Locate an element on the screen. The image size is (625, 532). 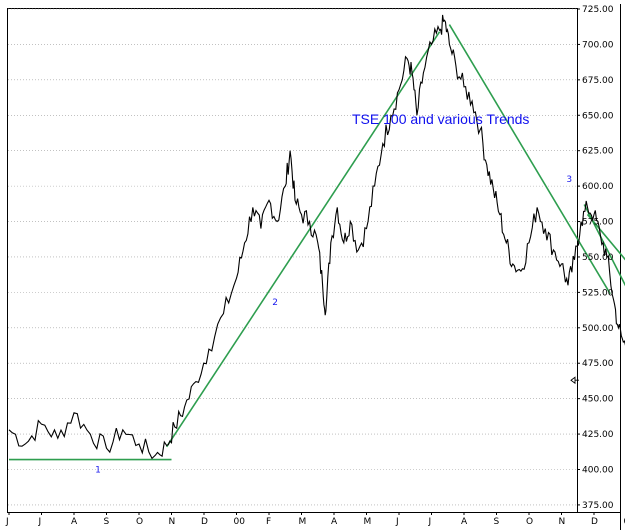
y-tick-label: 400.00 is located at coordinates (598, 470).